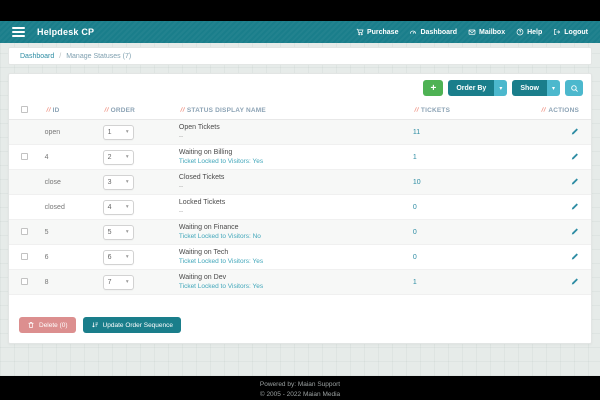 The width and height of the screenshot is (600, 400). Describe the element at coordinates (300, 325) in the screenshot. I see `card-actions: Delete (0) Update Order Sequence` at that location.